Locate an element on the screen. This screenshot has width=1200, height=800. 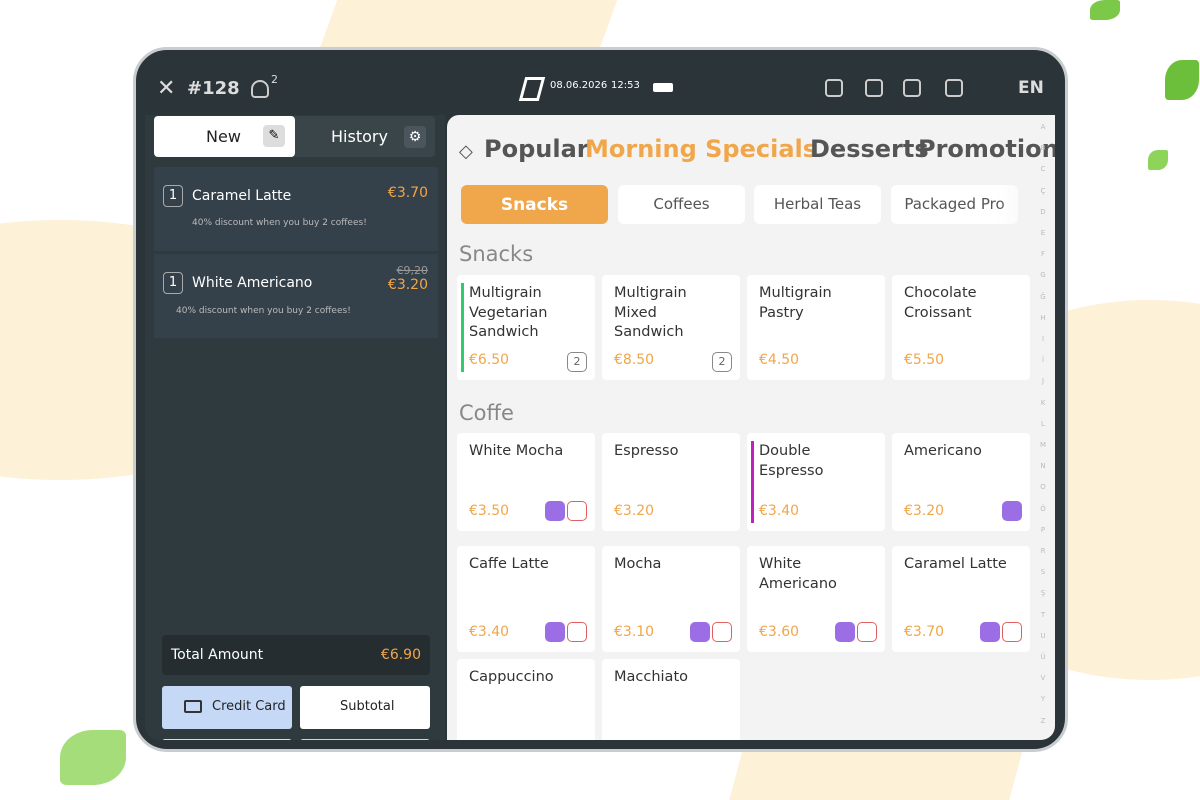
product-name: Espresso is located at coordinates (646, 451).